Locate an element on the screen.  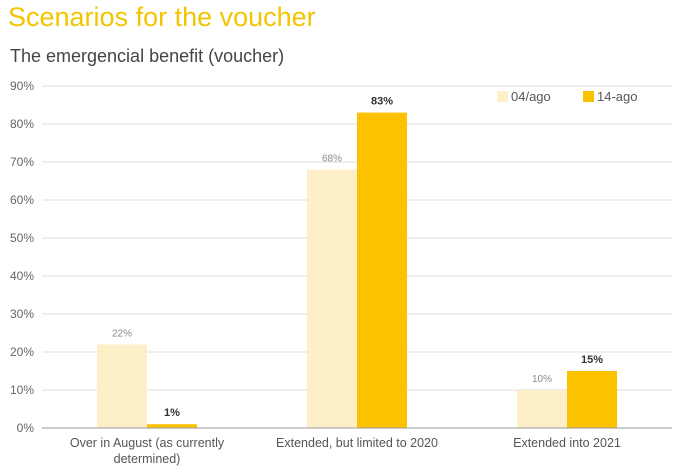
legend-label: 04/ago is located at coordinates (531, 96).